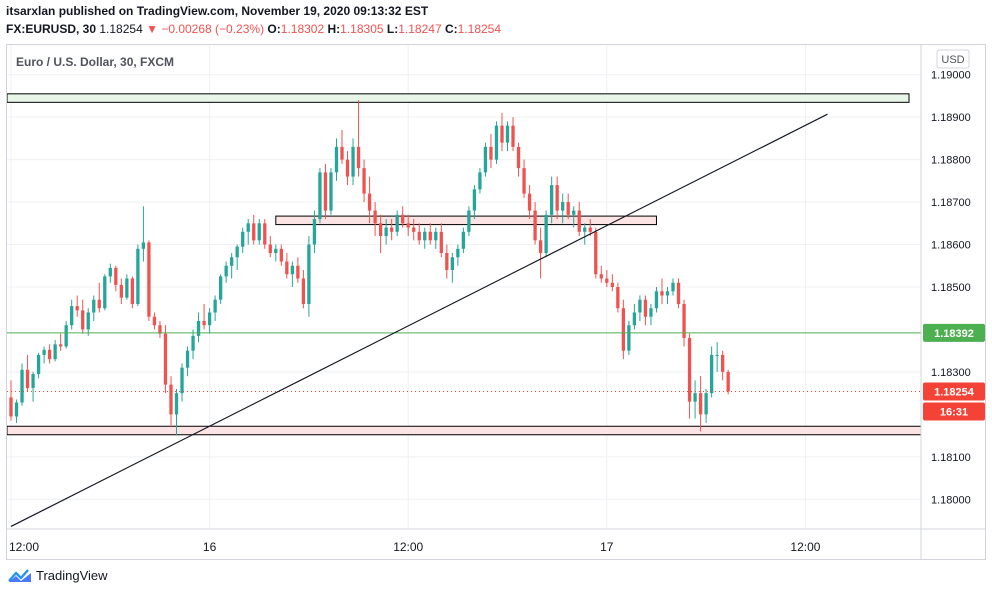 This screenshot has width=992, height=596. I want to click on open-value: 1.18302, so click(302, 29).